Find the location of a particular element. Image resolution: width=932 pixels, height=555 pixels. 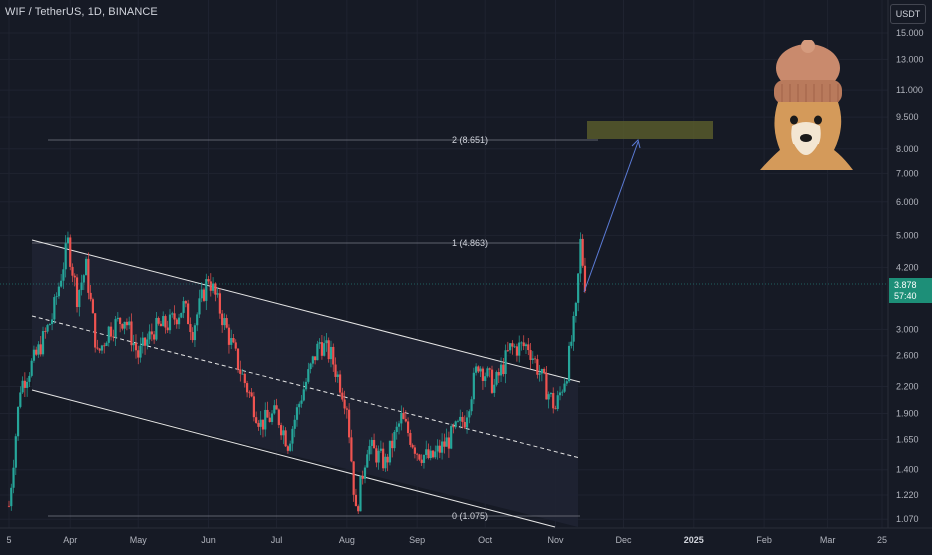

time-axis: 5 Apr May Jun Jul Aug Sep Oct Nov Dec 2025 Feb Mar 25 is located at coordinates (466, 536).